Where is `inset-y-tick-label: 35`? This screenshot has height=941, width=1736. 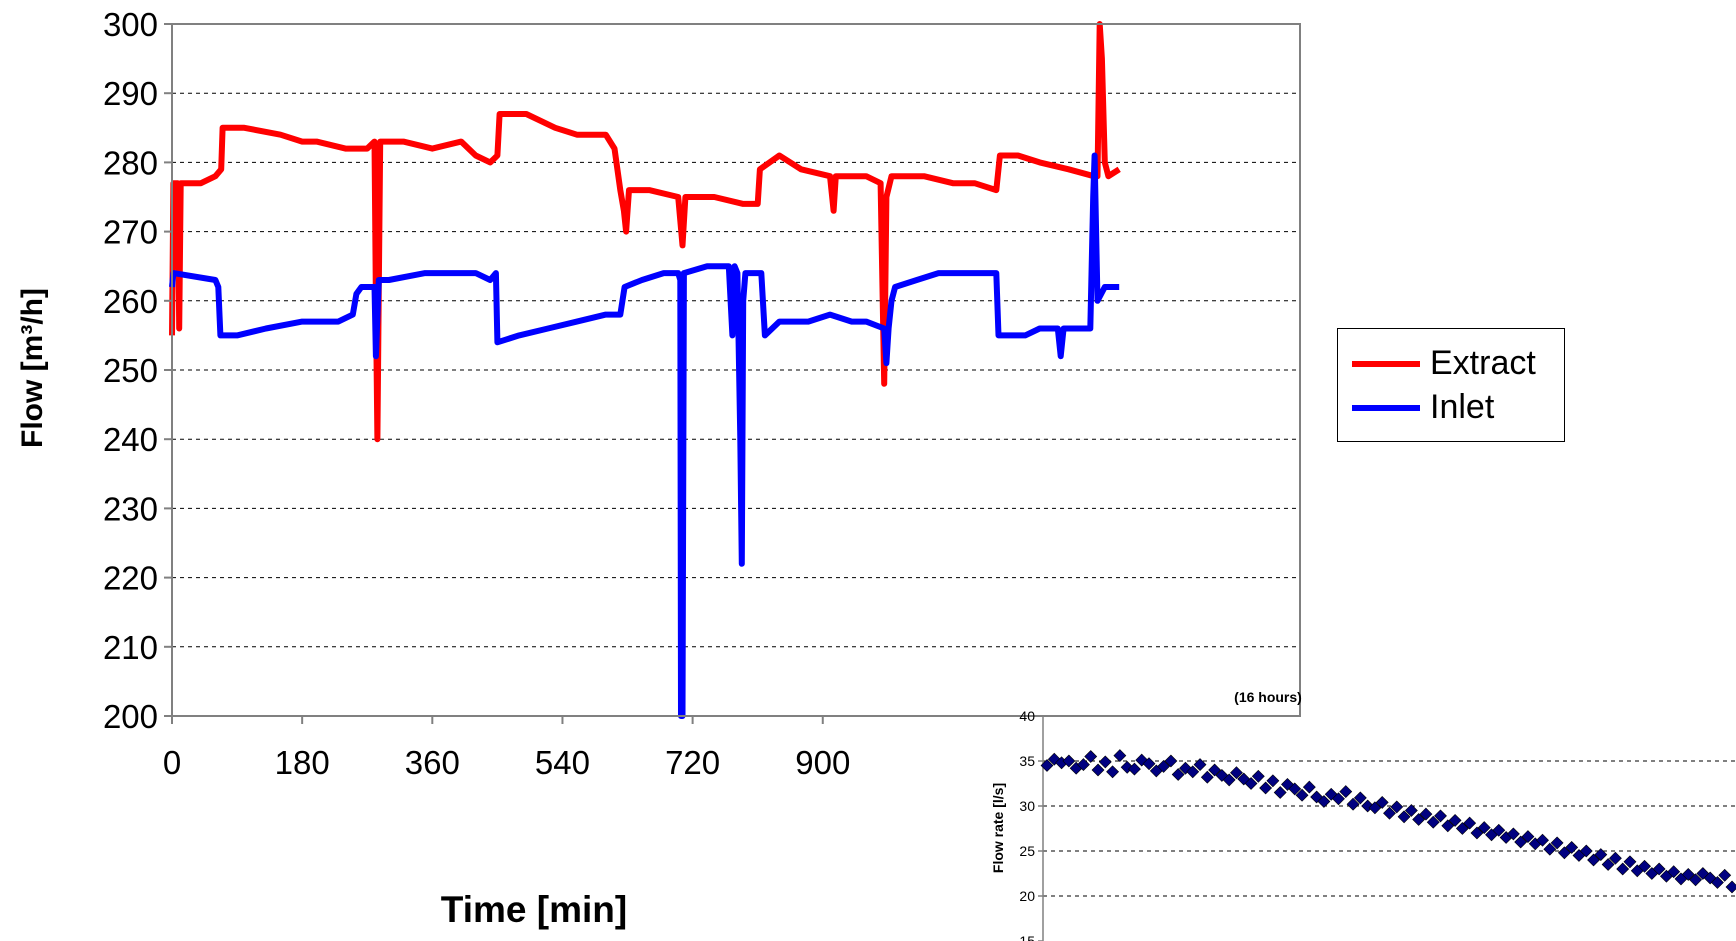
inset-y-tick-label: 35 is located at coordinates (1027, 761).